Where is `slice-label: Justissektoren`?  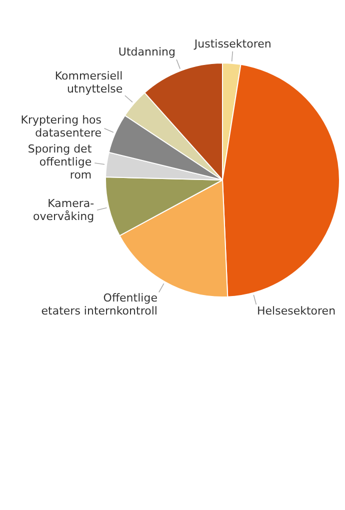
slice-label: Justissektoren is located at coordinates (232, 43).